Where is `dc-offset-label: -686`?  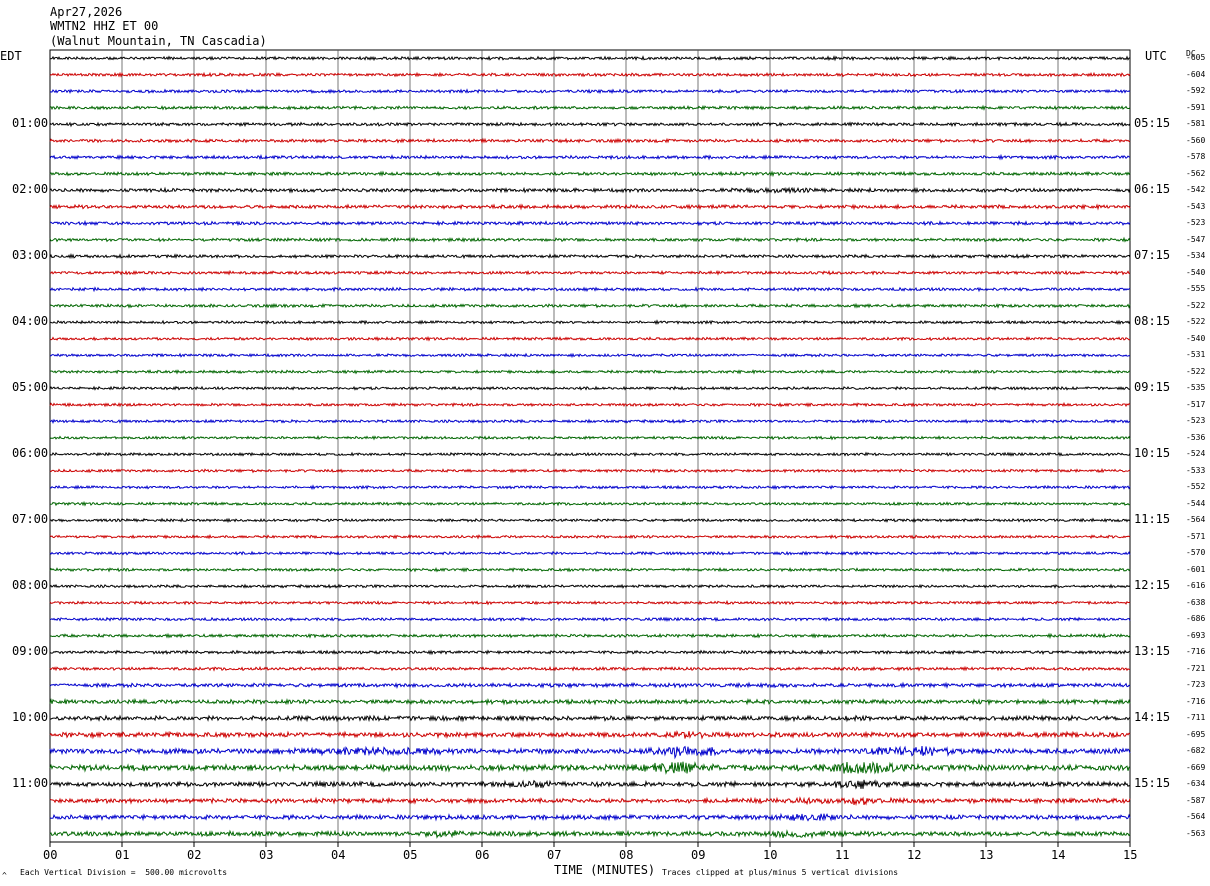 dc-offset-label: -686 is located at coordinates (1196, 619).